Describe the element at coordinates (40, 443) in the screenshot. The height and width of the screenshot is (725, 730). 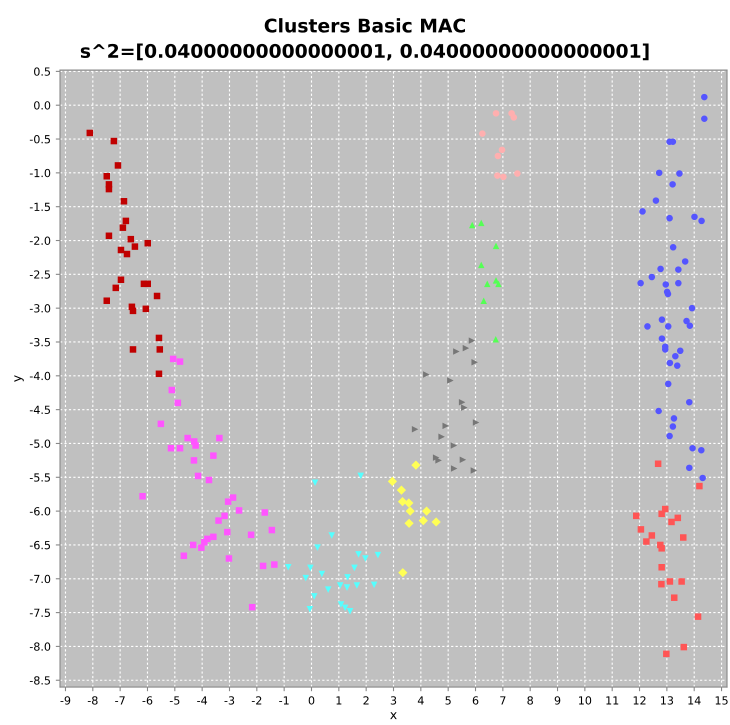
I see `y-tick-label: -5.0` at that location.